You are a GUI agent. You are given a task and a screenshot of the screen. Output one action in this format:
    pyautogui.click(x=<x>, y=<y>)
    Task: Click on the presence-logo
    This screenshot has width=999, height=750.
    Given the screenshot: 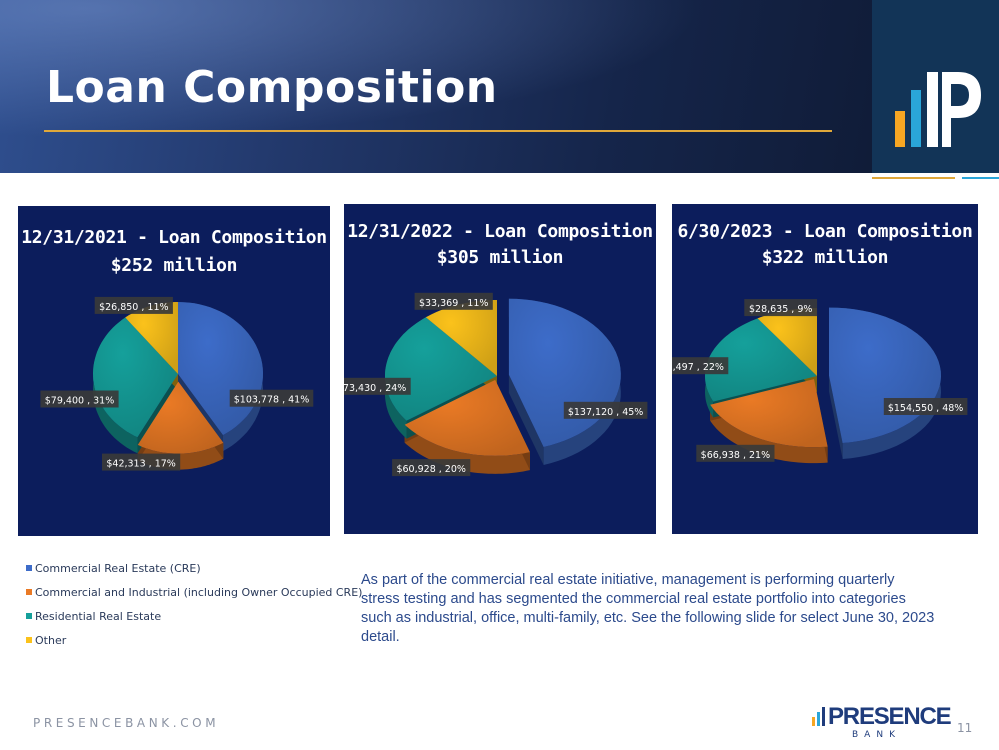 What is the action you would take?
    pyautogui.click(x=935, y=86)
    